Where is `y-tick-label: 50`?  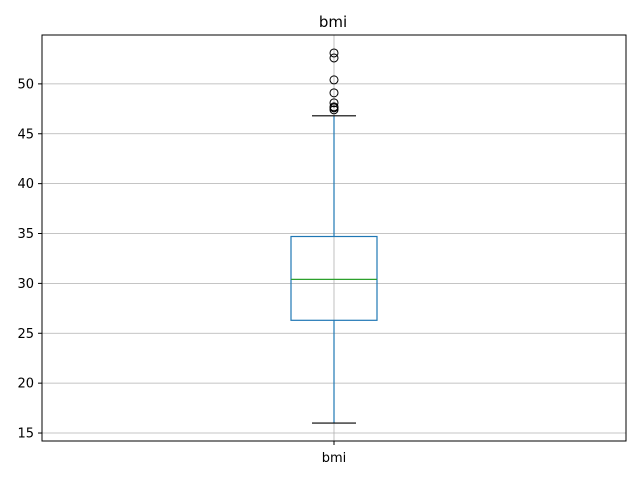 y-tick-label: 50 is located at coordinates (25, 84).